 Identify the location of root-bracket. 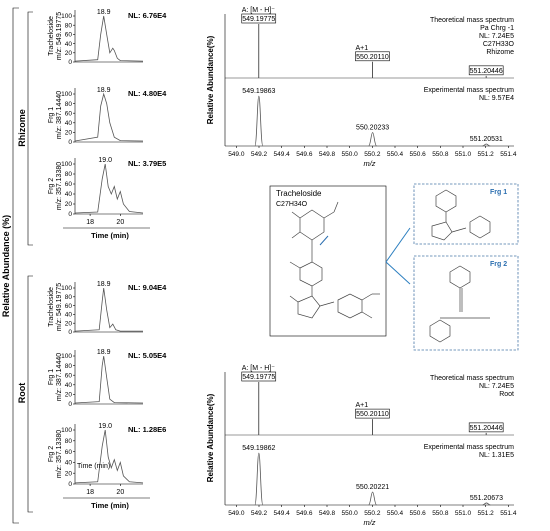
(30, 394).